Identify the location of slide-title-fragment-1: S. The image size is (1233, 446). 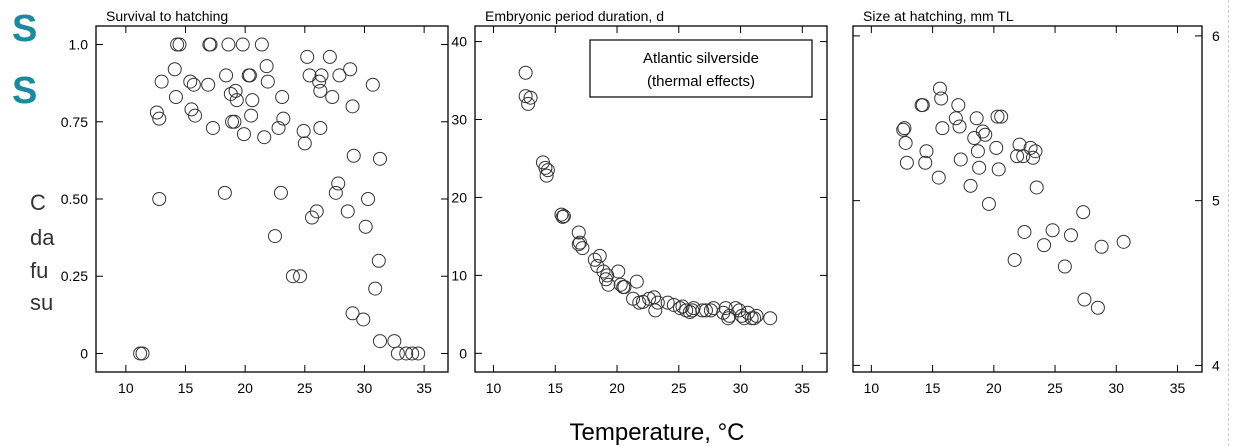
(25, 29).